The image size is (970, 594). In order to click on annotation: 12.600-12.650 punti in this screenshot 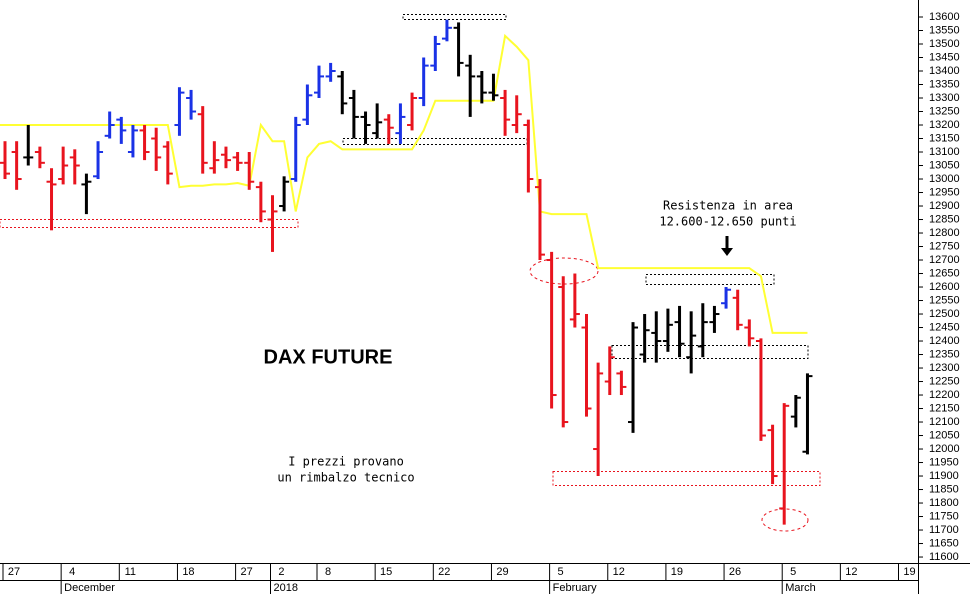, I will do `click(727, 222)`.